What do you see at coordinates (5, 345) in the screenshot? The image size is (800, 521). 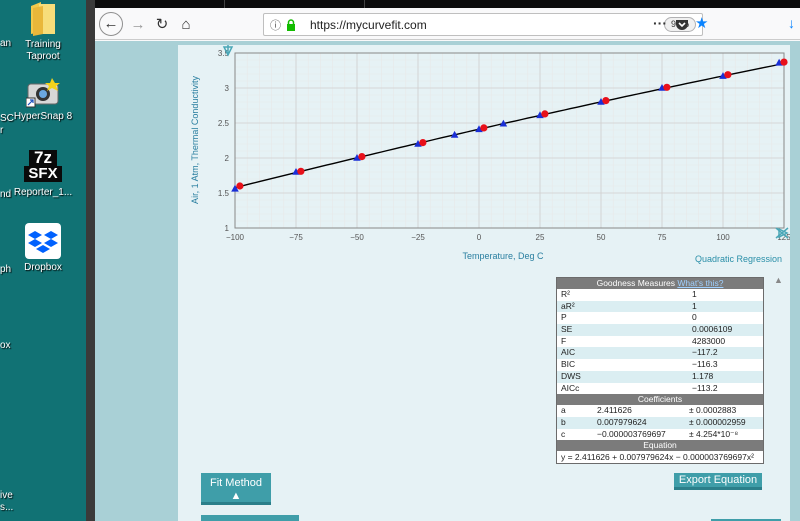 I see `partial-label: ox` at bounding box center [5, 345].